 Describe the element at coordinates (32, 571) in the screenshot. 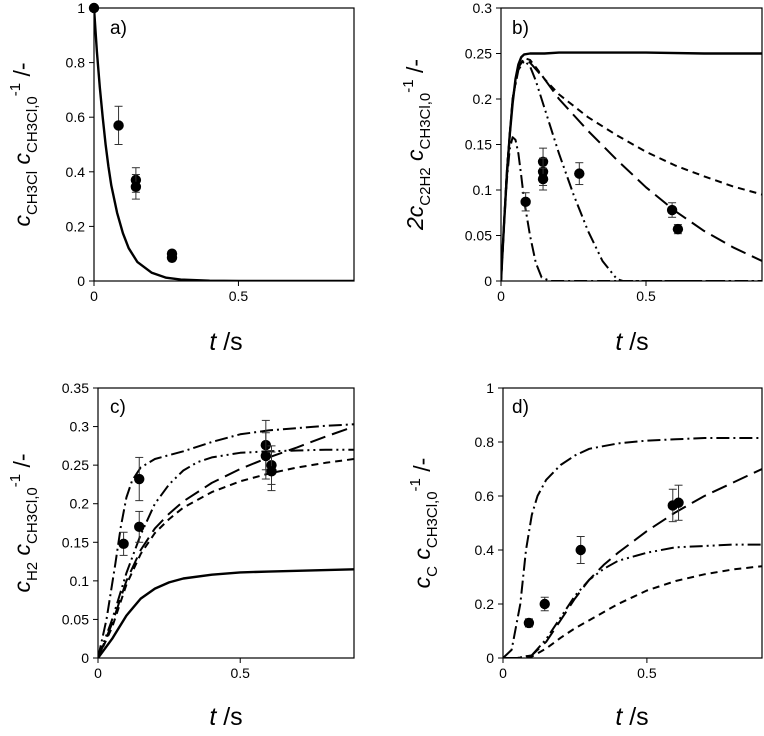

I see `y-axis-title-part: H2` at that location.